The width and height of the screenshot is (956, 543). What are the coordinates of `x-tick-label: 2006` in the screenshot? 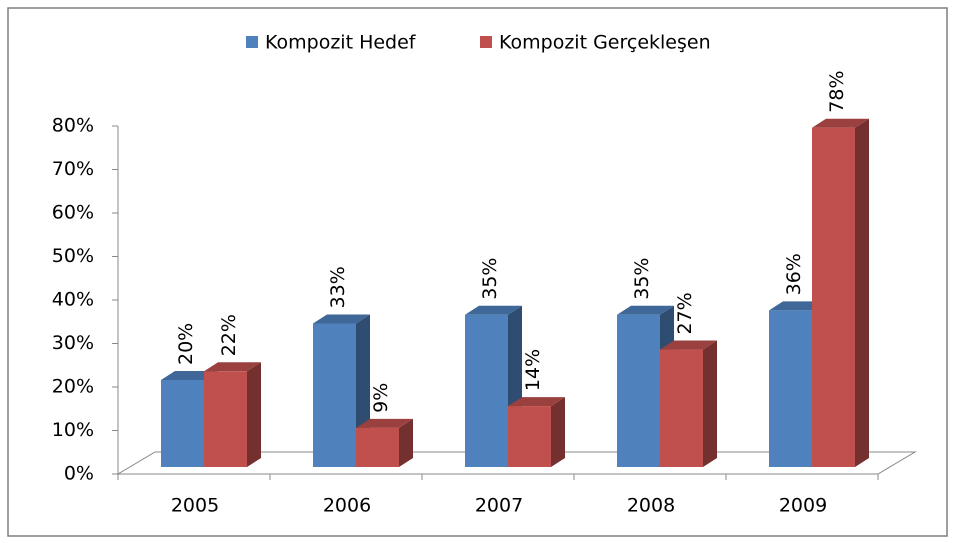 It's located at (347, 506).